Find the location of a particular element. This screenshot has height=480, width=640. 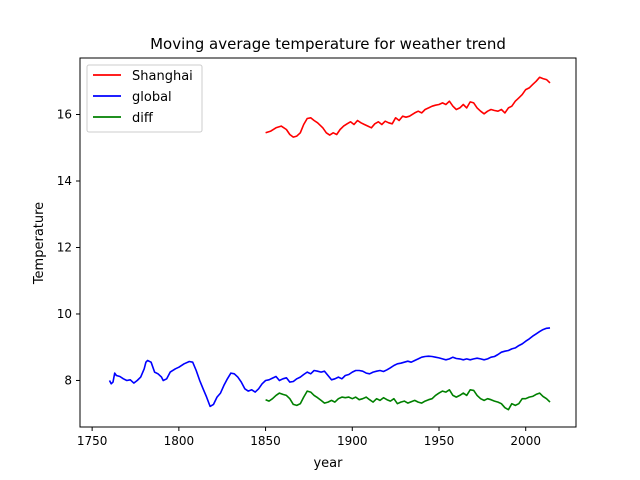

series-line-diff is located at coordinates (408, 400).